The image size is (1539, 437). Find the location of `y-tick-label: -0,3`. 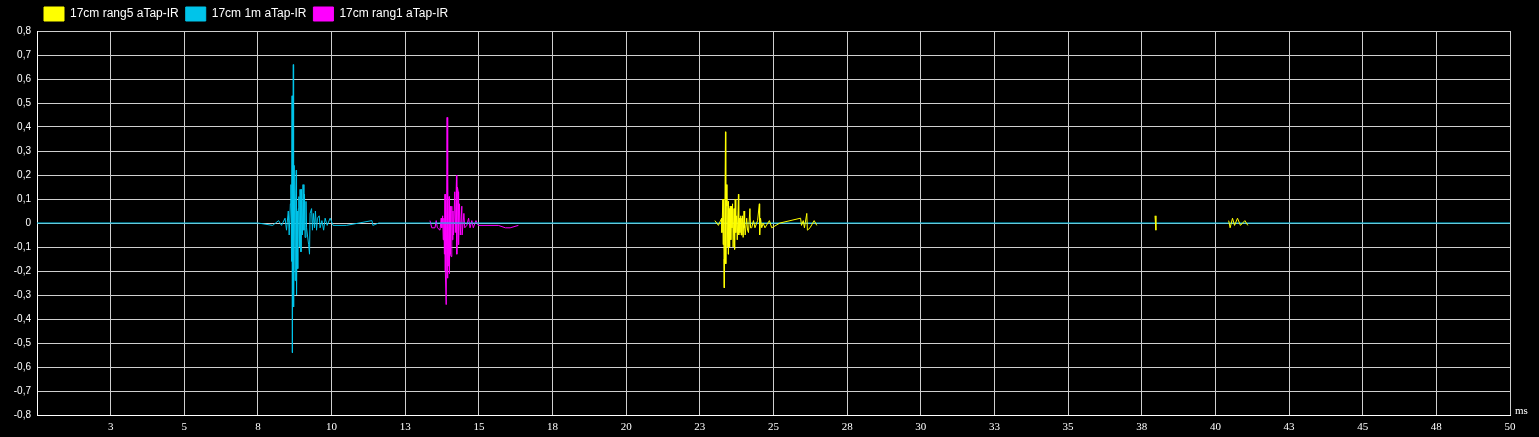

y-tick-label: -0,3 is located at coordinates (22, 294).